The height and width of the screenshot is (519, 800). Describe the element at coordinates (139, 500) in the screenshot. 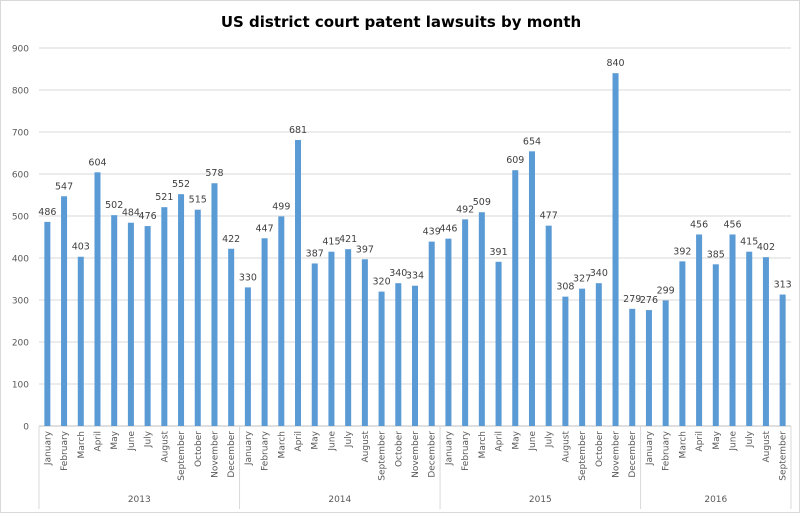

I see `group-label: 2013` at that location.